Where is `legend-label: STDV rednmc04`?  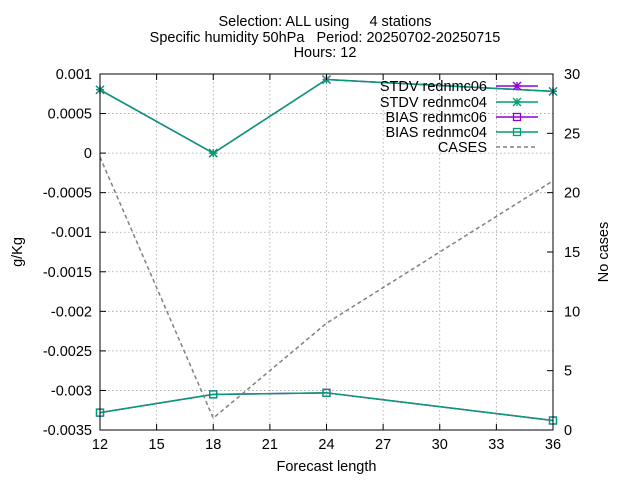
legend-label: STDV rednmc04 is located at coordinates (433, 103).